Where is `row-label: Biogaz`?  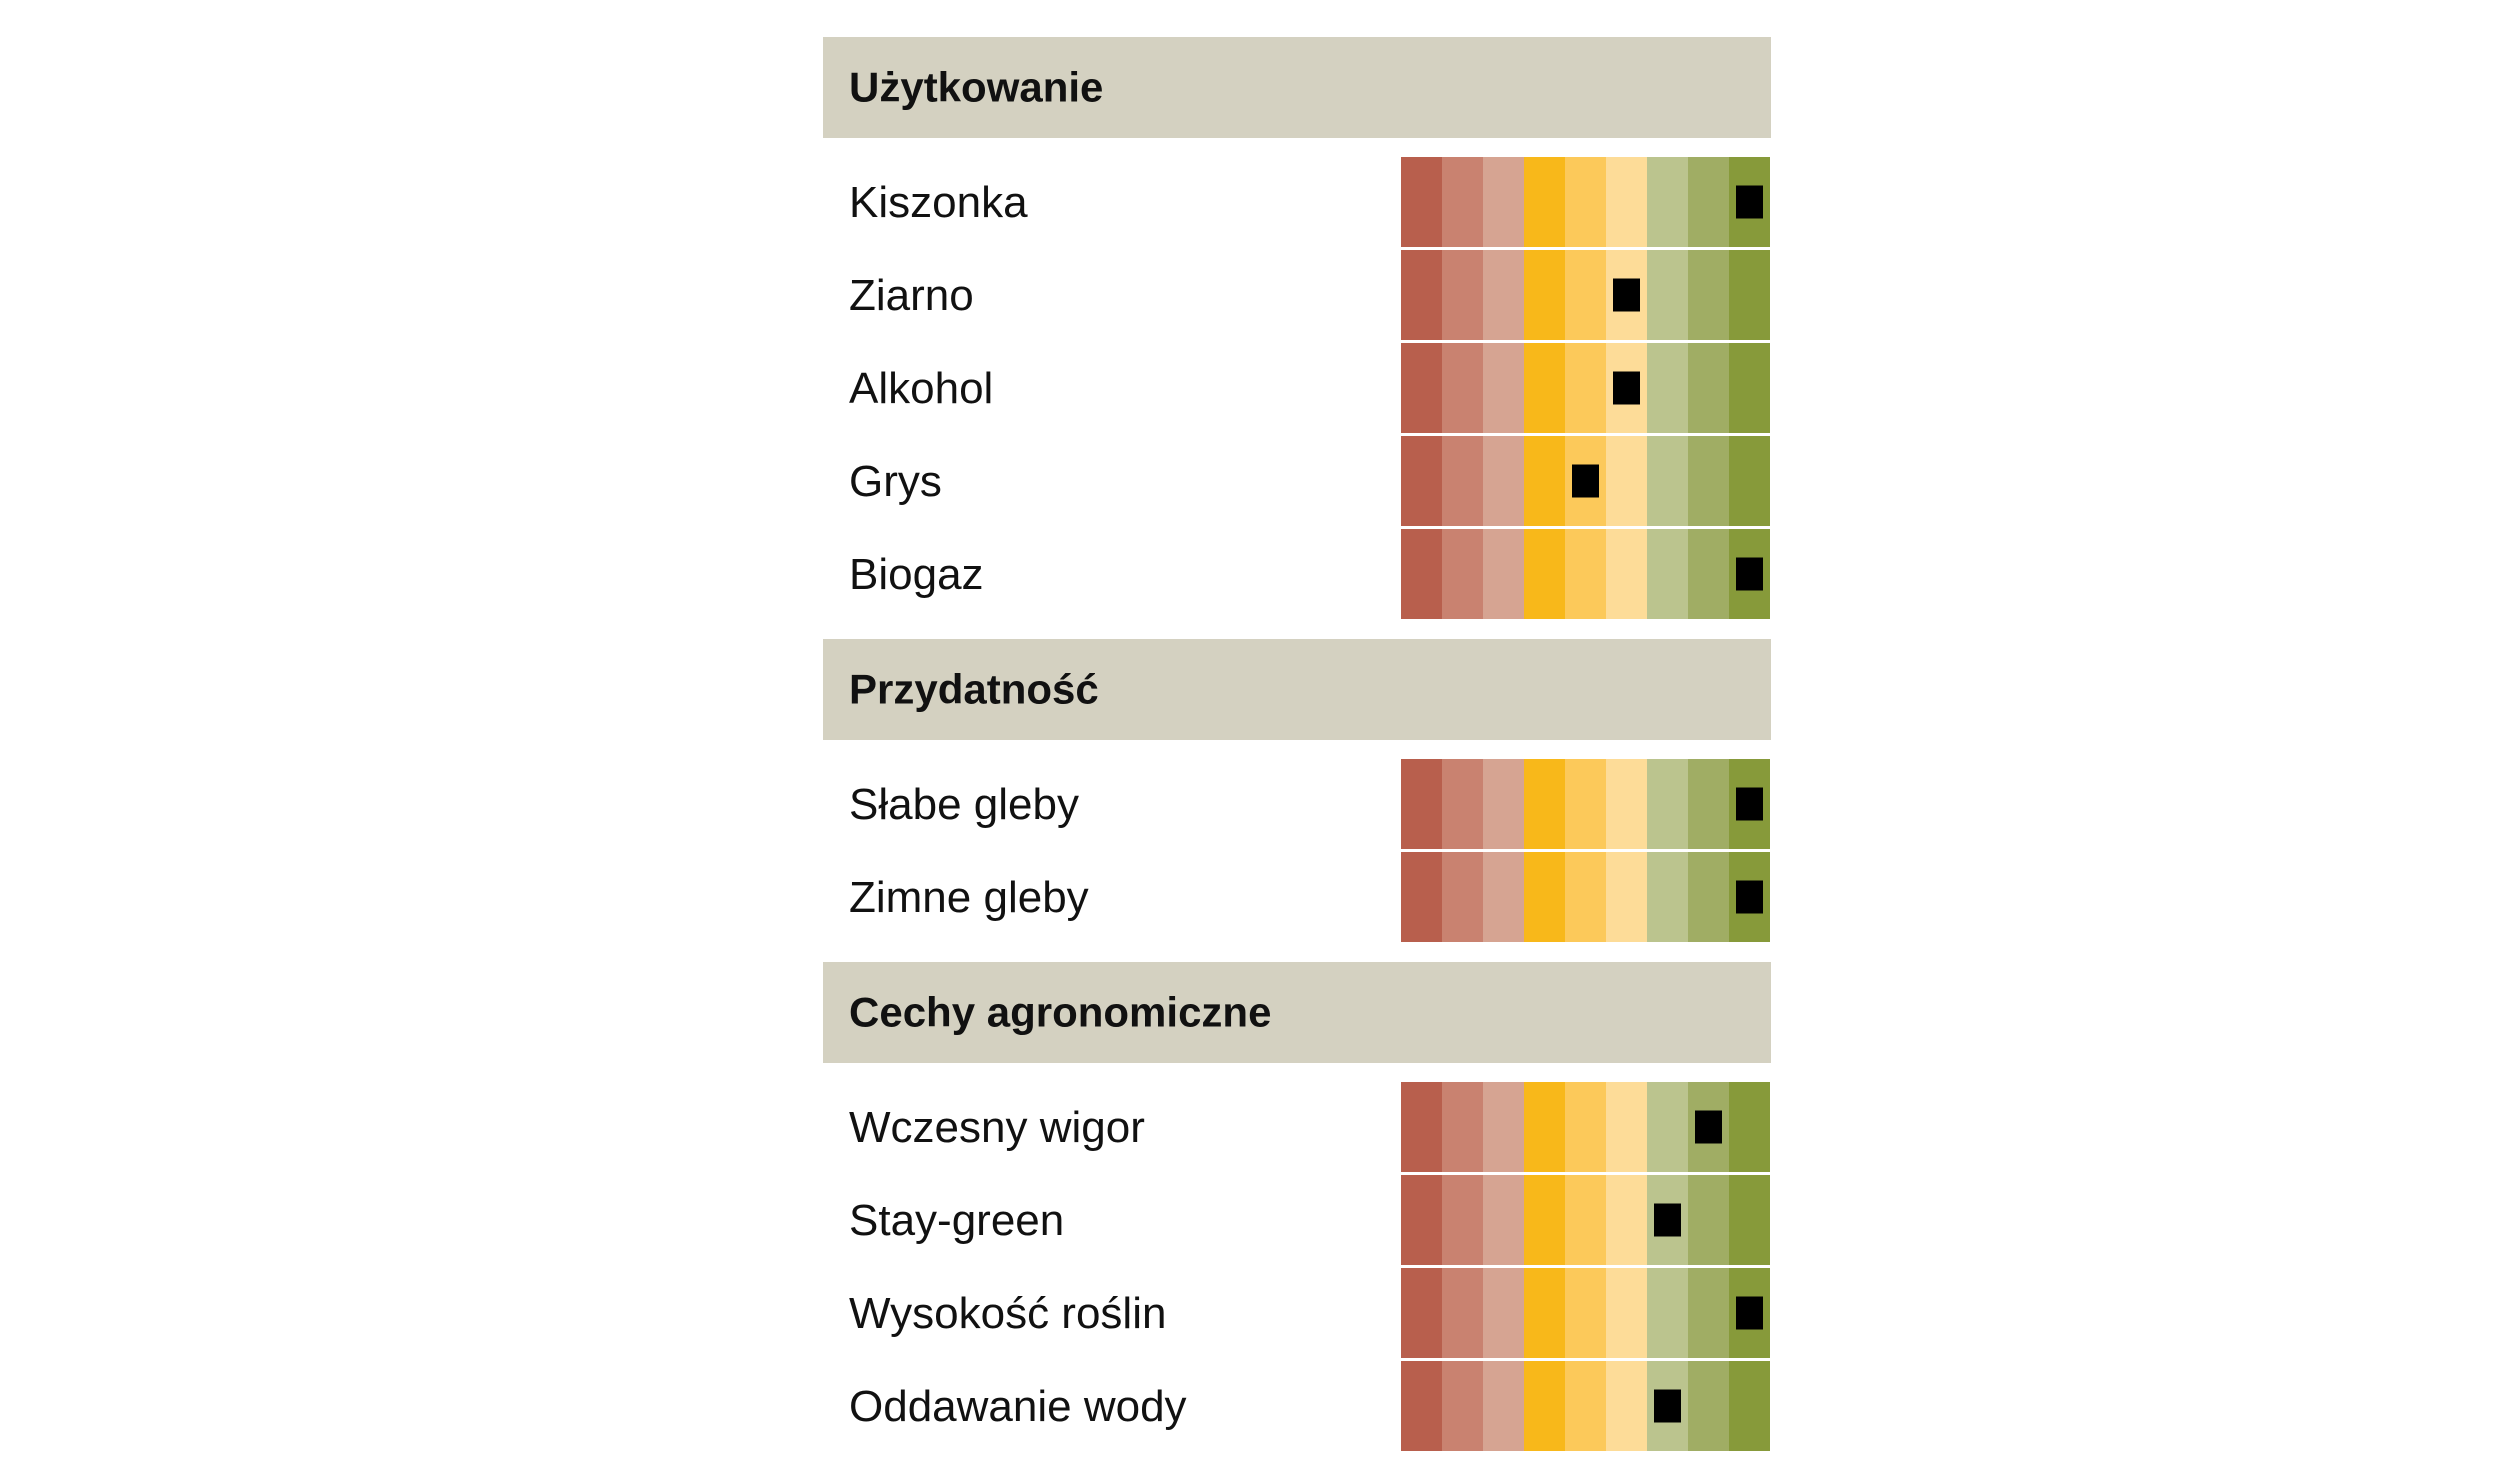
row-label: Biogaz is located at coordinates (916, 574).